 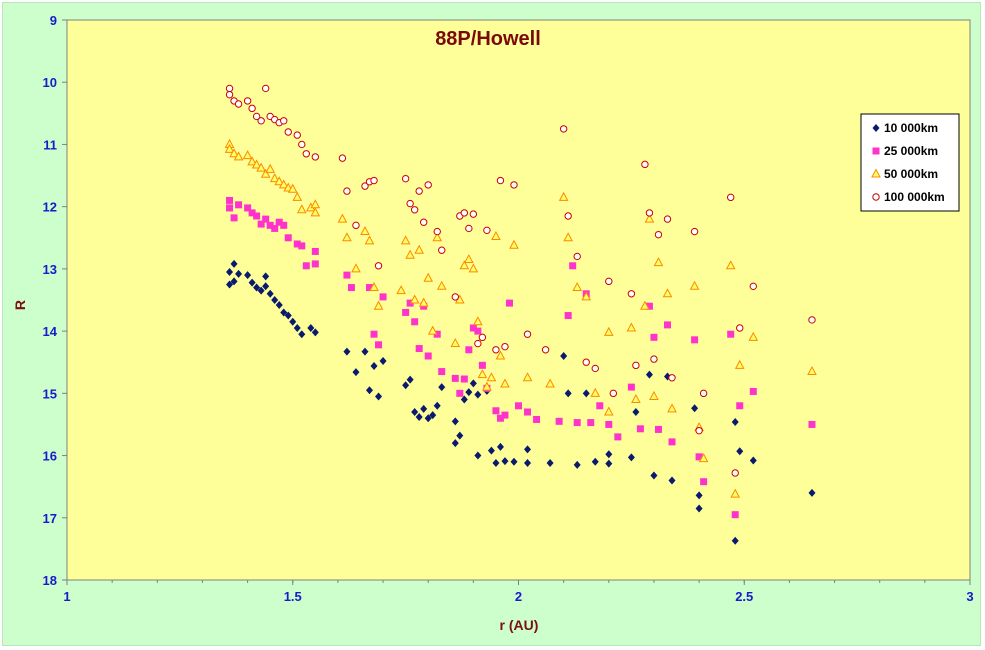 What do you see at coordinates (519, 625) in the screenshot?
I see `x-axis-title: r (AU)` at bounding box center [519, 625].